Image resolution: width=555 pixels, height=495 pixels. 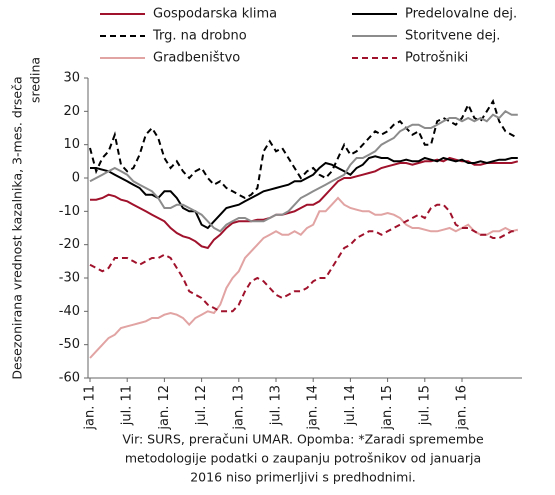 What do you see at coordinates (424, 405) in the screenshot?
I see `x-tick-label: jul. 15` at bounding box center [424, 405].